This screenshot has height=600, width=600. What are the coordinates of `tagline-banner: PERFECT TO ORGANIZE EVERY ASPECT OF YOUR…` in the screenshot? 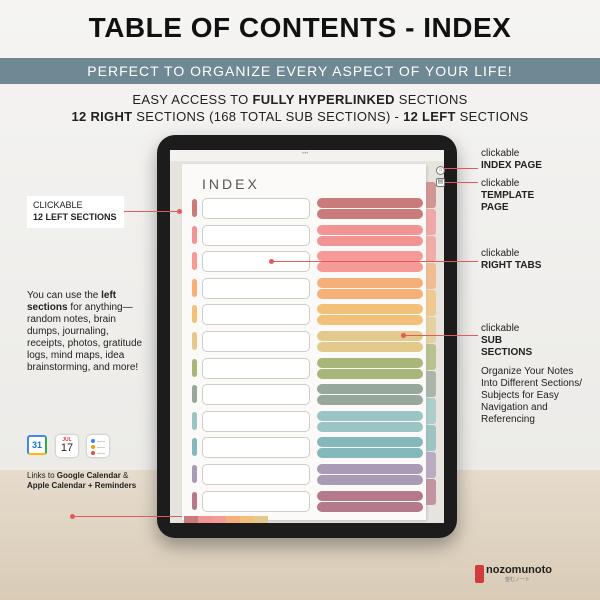 It's located at (300, 71).